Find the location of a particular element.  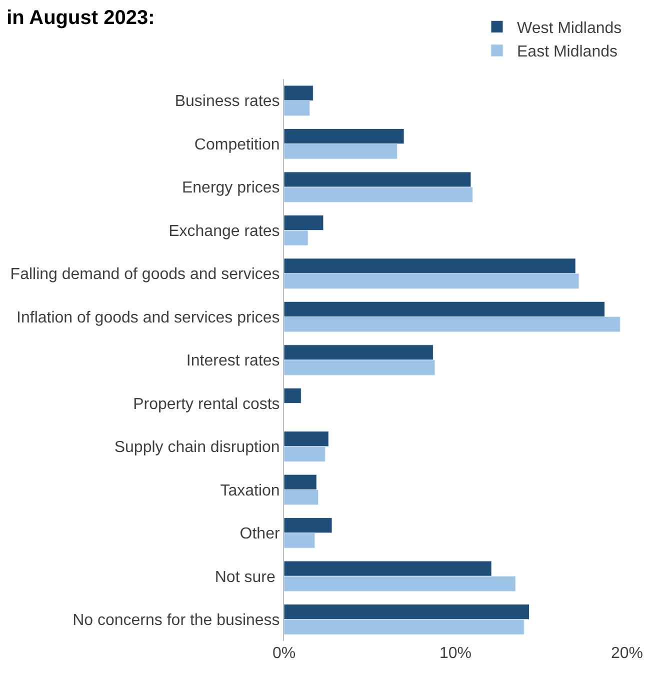

y-tick-label: No concerns for the business is located at coordinates (176, 620).